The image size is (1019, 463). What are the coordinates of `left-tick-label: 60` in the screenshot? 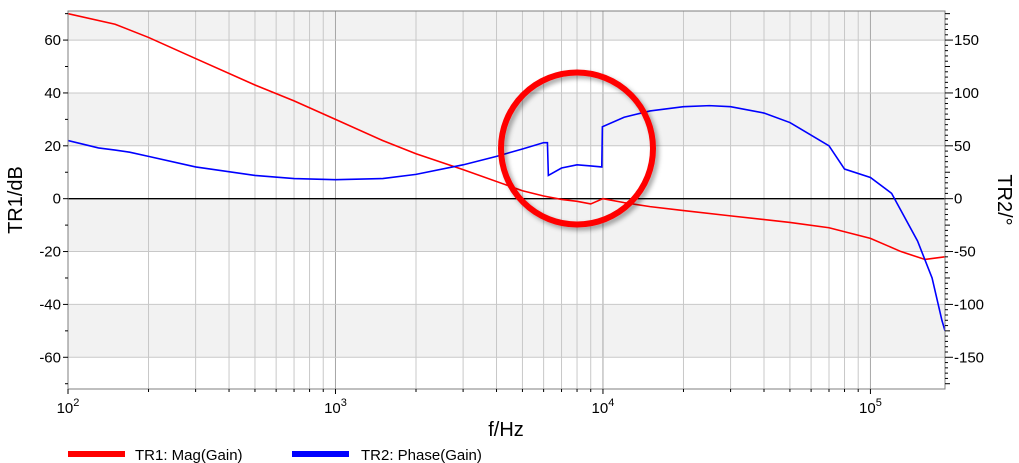 It's located at (52, 40).